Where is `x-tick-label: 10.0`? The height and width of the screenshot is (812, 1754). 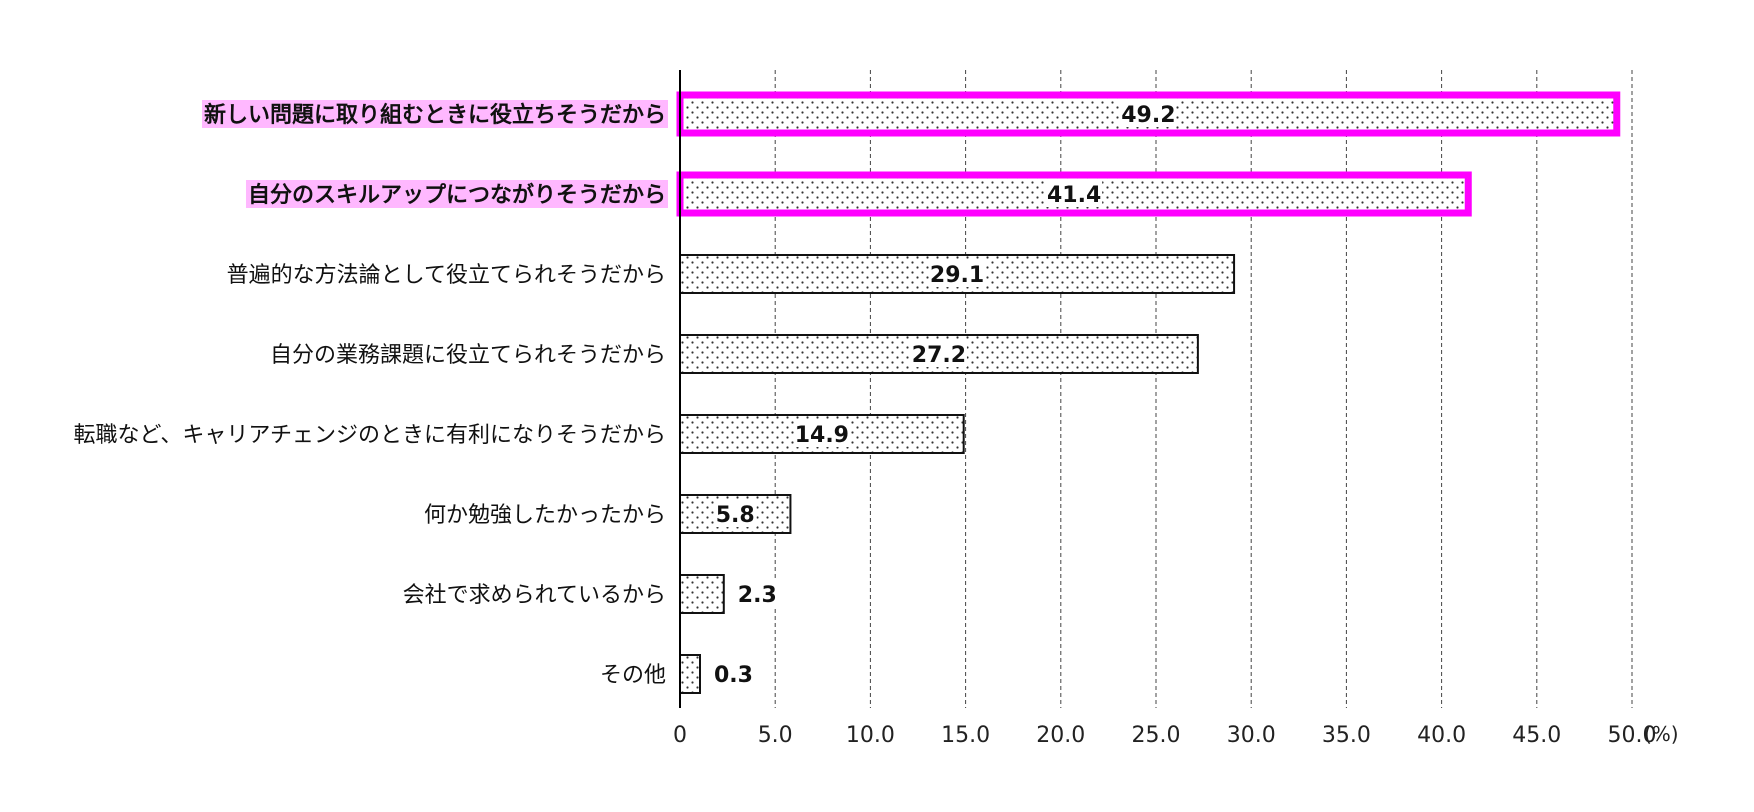 x-tick-label: 10.0 is located at coordinates (870, 735).